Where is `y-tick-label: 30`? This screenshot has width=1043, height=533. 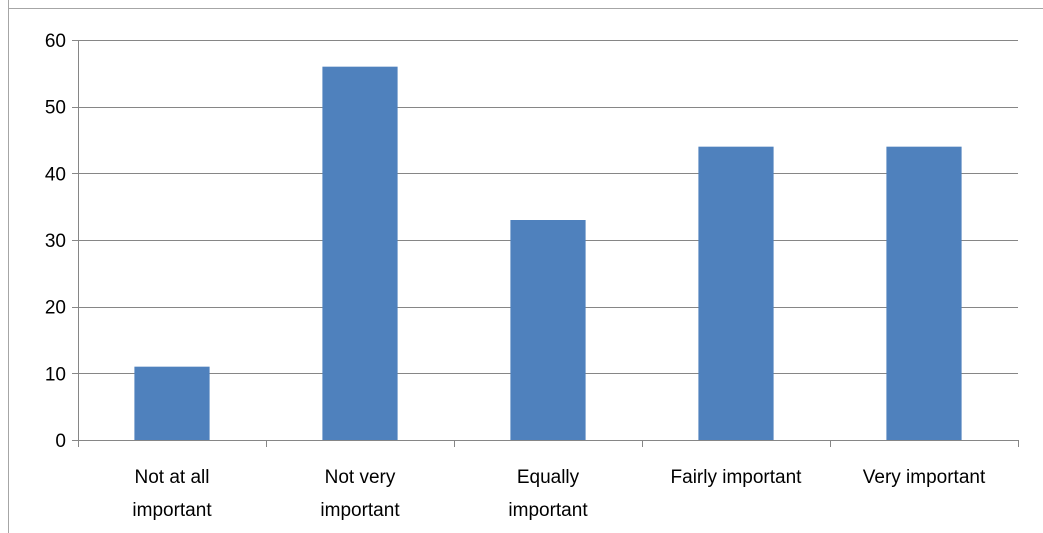 y-tick-label: 30 is located at coordinates (55, 241).